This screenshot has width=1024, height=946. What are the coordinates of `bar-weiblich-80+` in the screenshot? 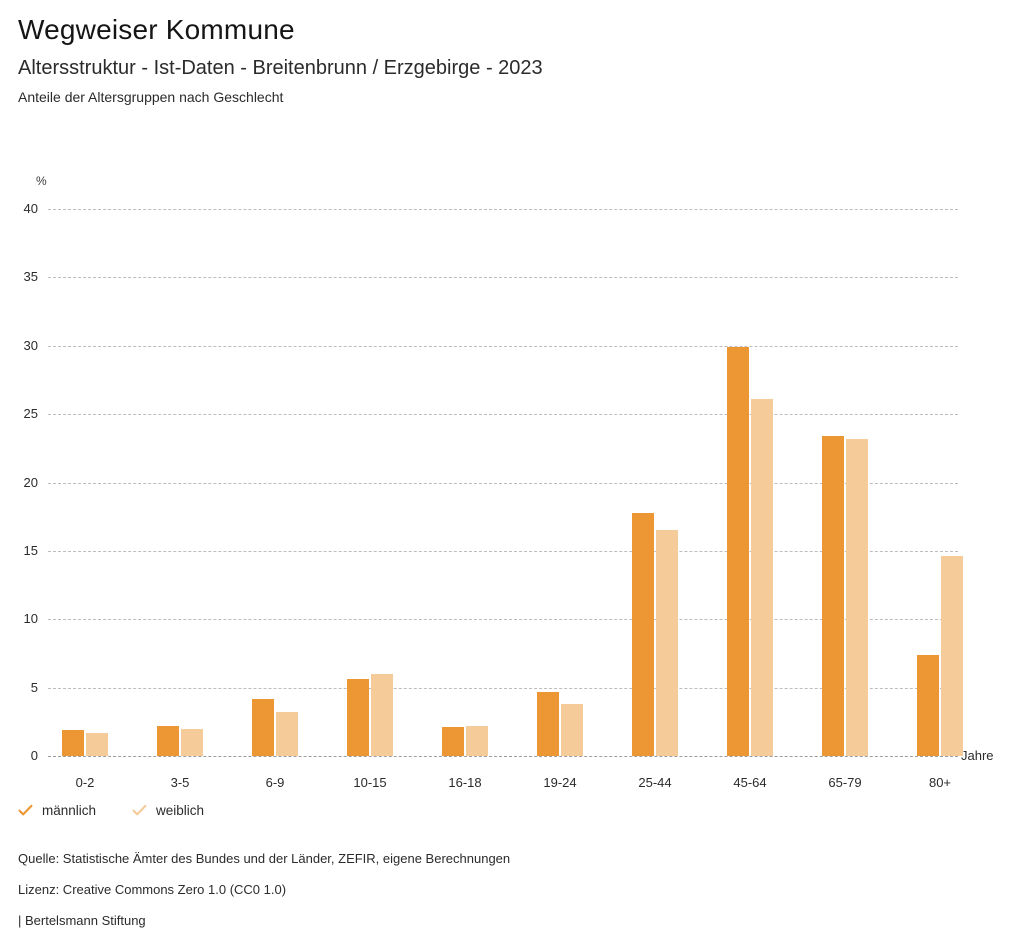 It's located at (952, 656).